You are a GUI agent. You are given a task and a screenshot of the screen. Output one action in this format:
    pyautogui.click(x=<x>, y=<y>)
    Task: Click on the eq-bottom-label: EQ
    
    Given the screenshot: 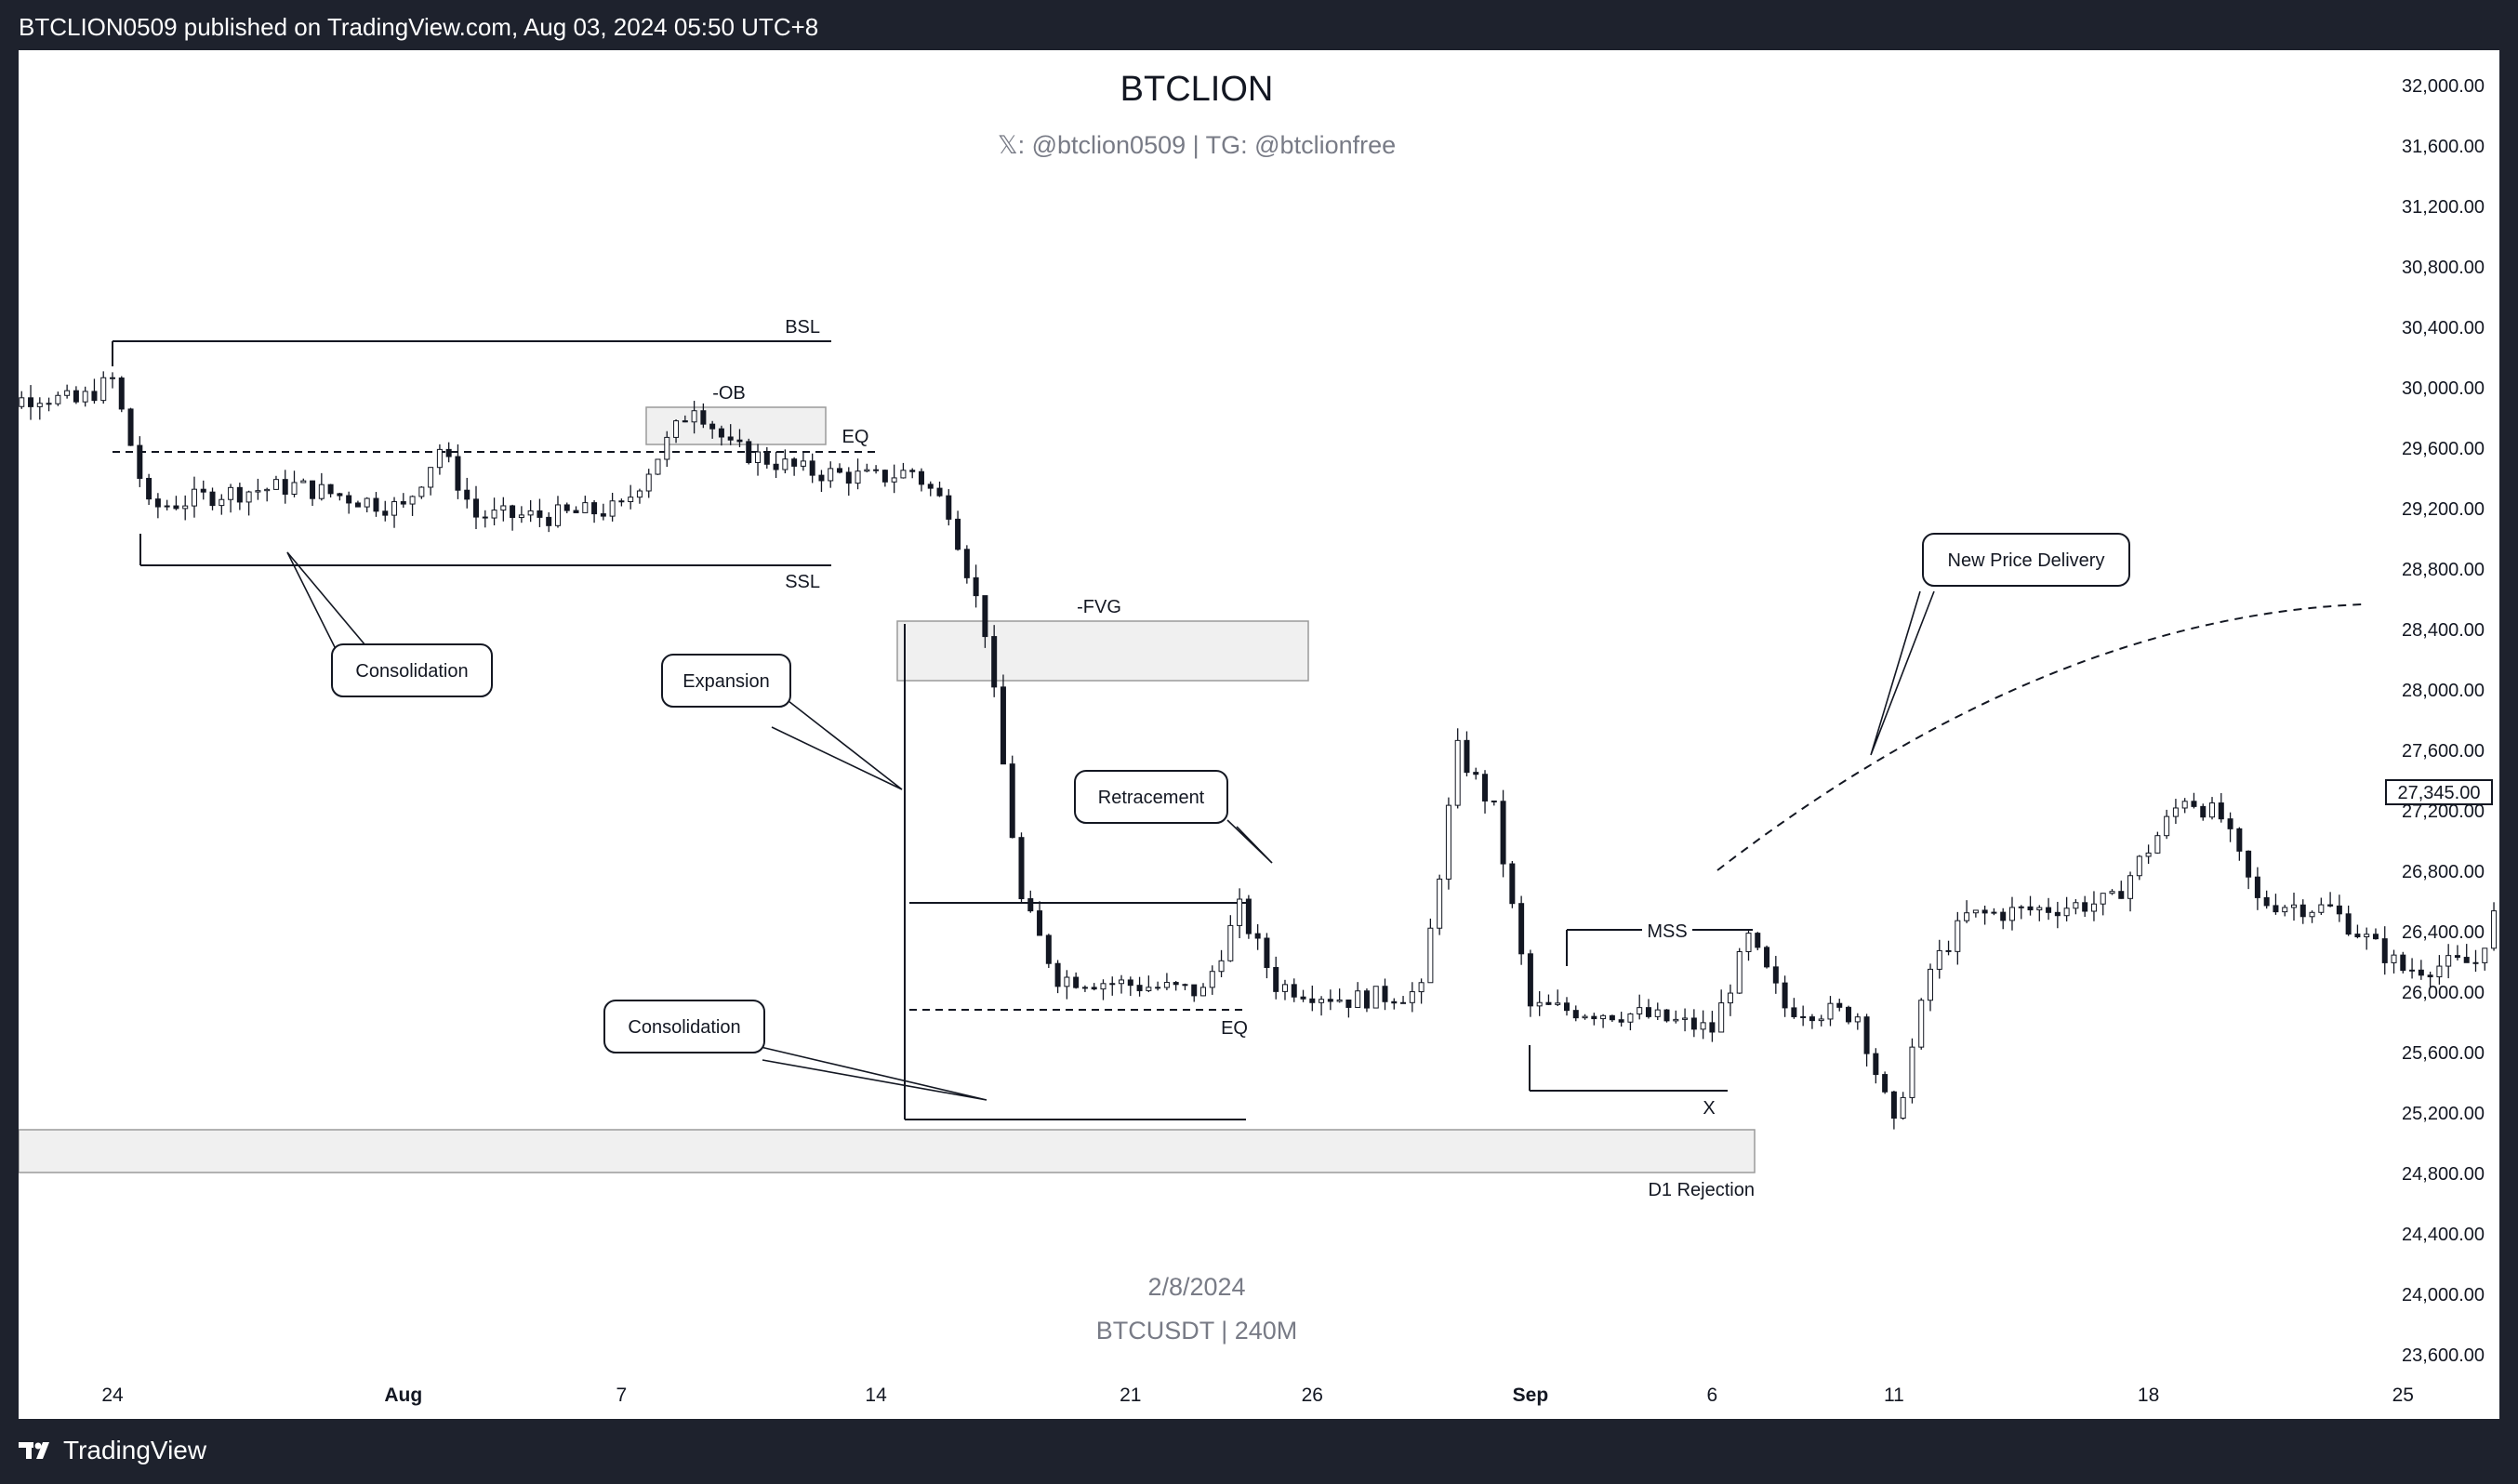 What is the action you would take?
    pyautogui.click(x=1234, y=1028)
    